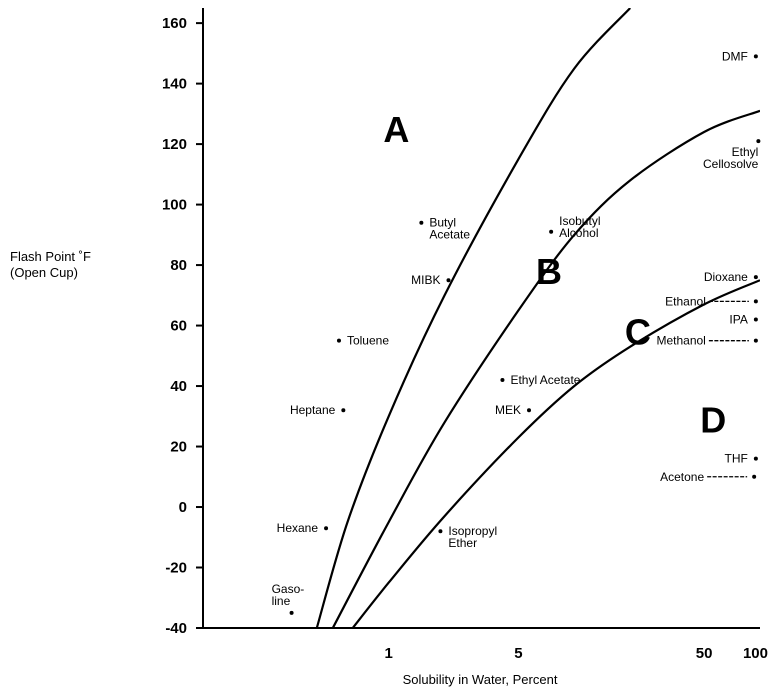 This screenshot has width=770, height=690. What do you see at coordinates (338, 340) in the screenshot?
I see `point-toluene` at bounding box center [338, 340].